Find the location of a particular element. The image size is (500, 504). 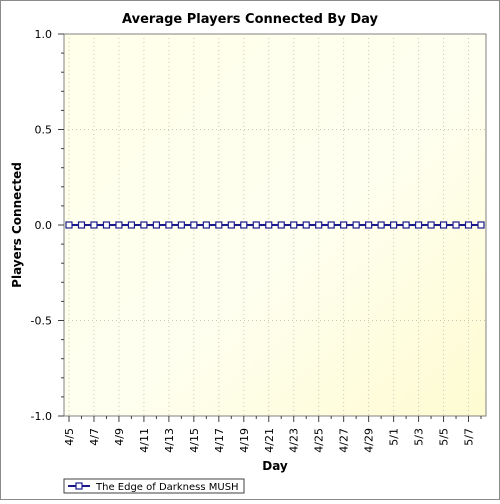

x-tick-label: 4/21 is located at coordinates (269, 440).